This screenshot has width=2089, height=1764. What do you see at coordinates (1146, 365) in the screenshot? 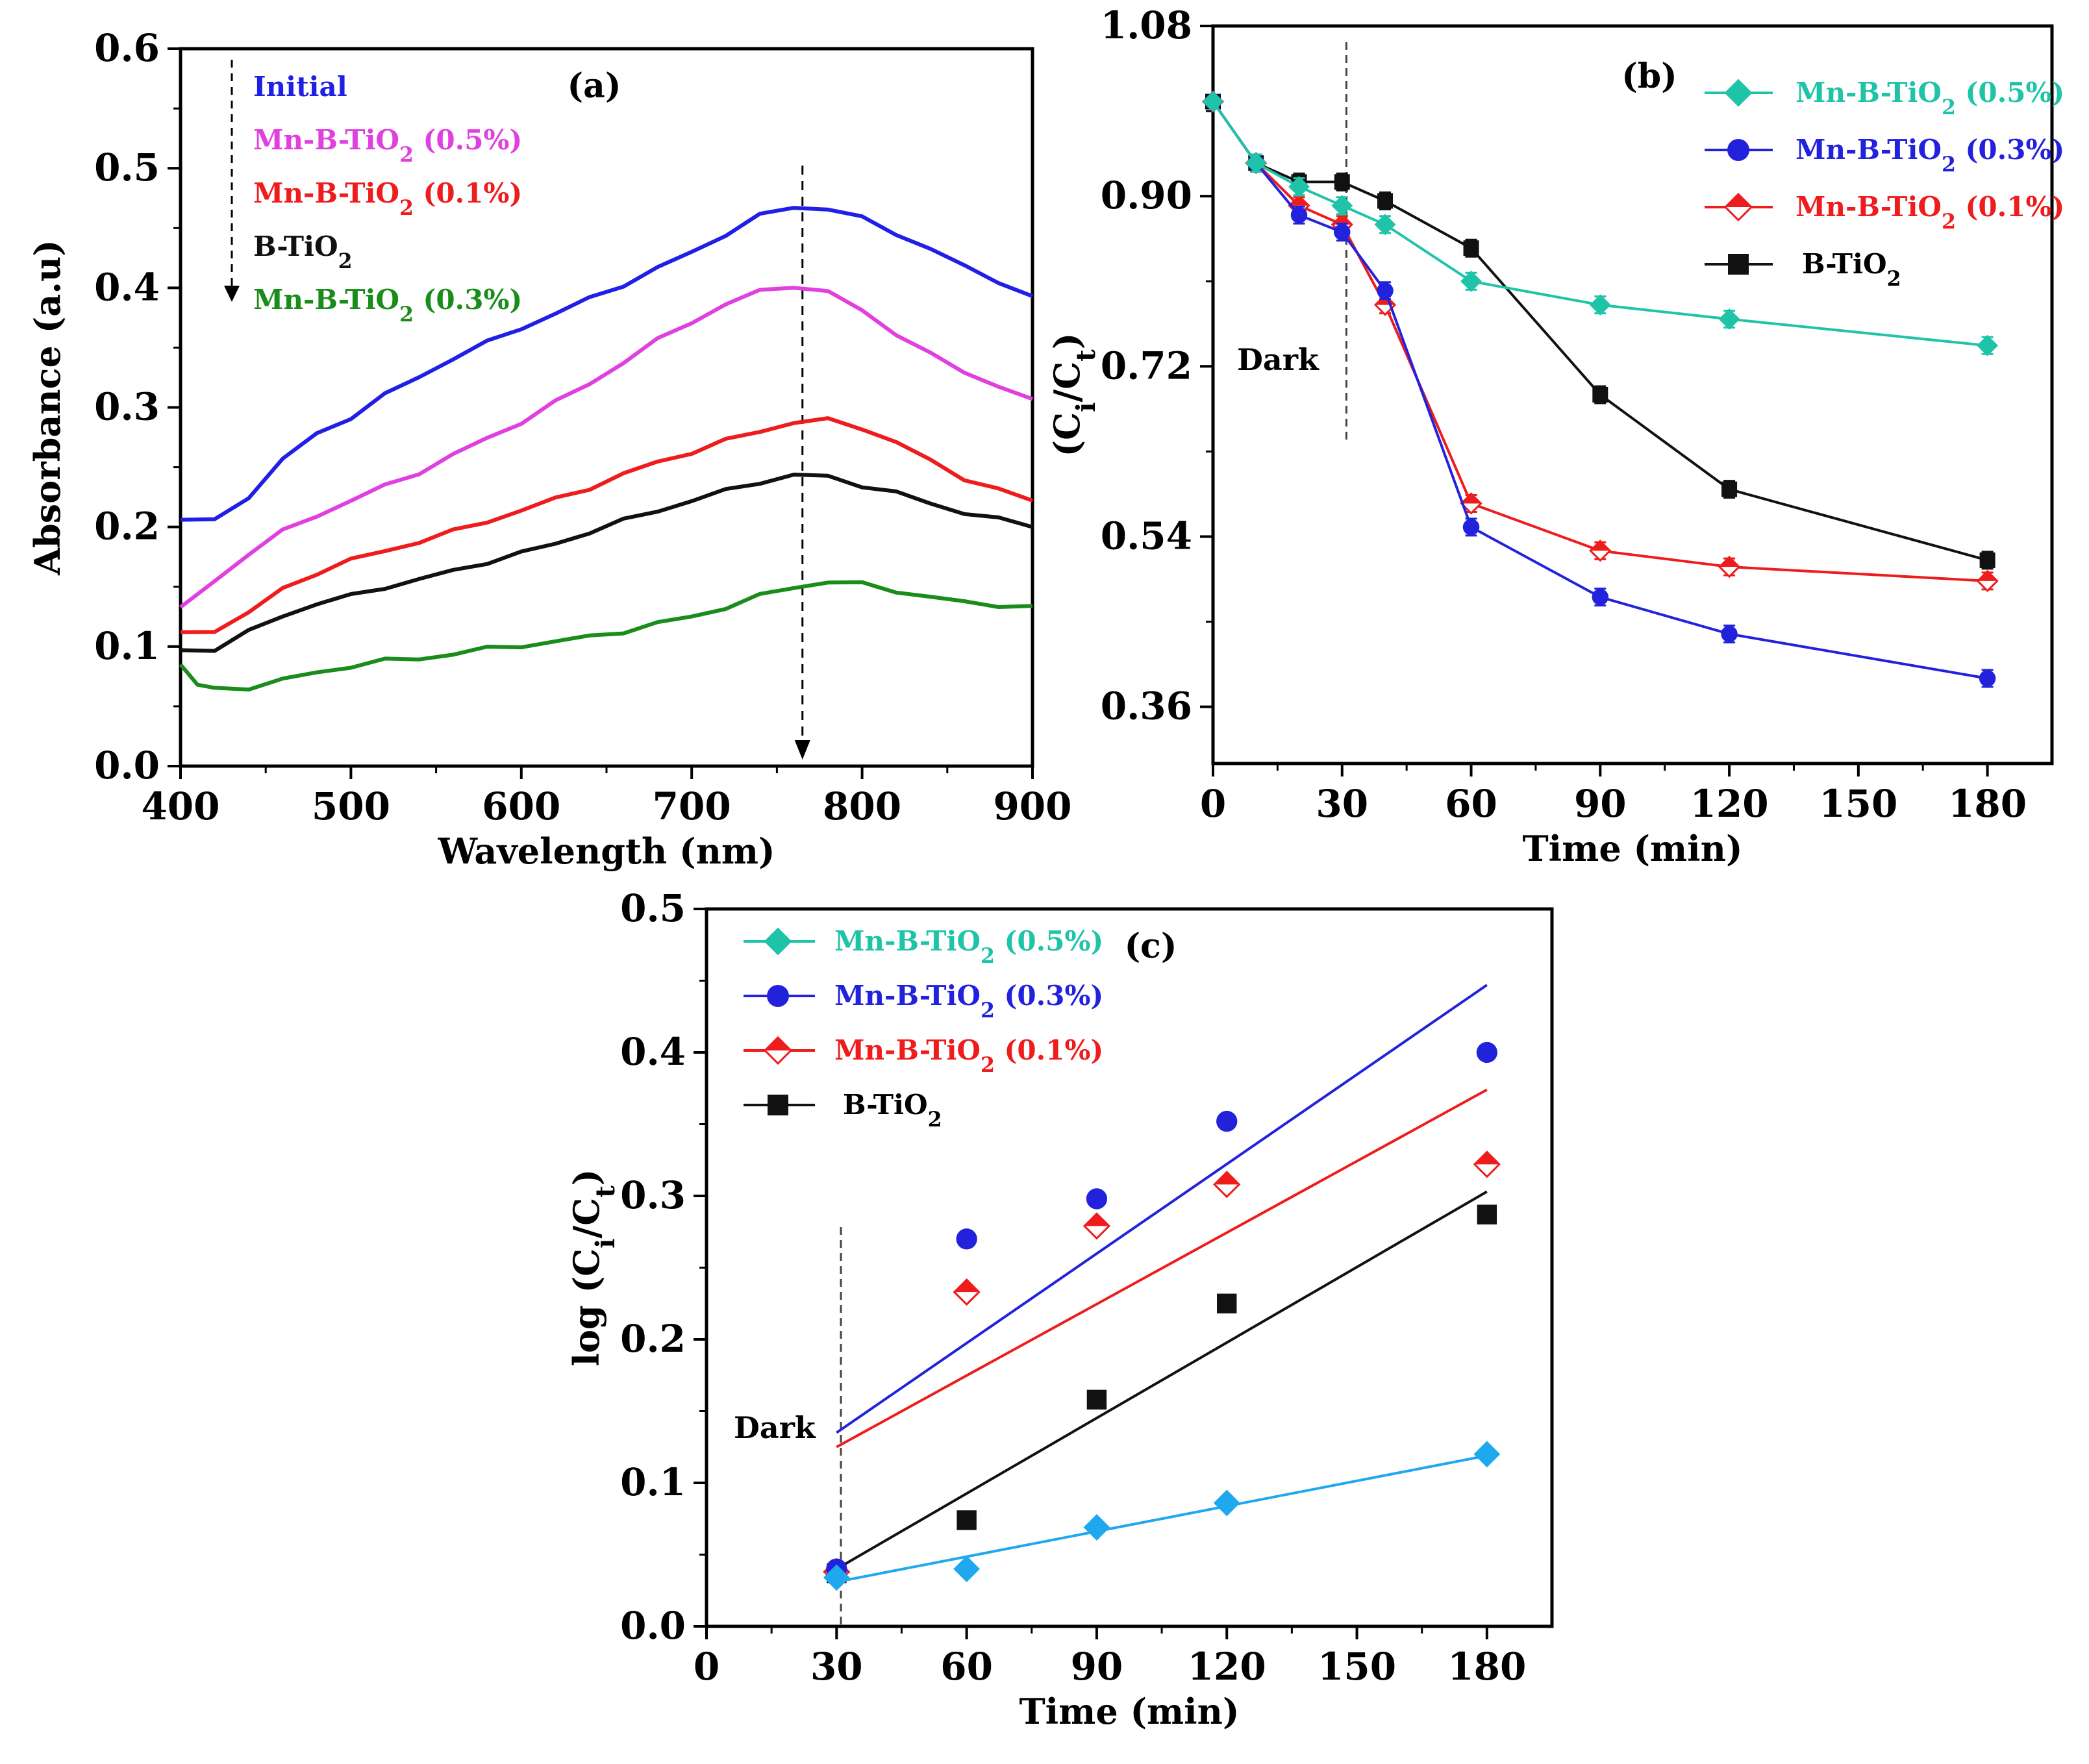
I see `y-tick-label: 0.72` at bounding box center [1146, 365].